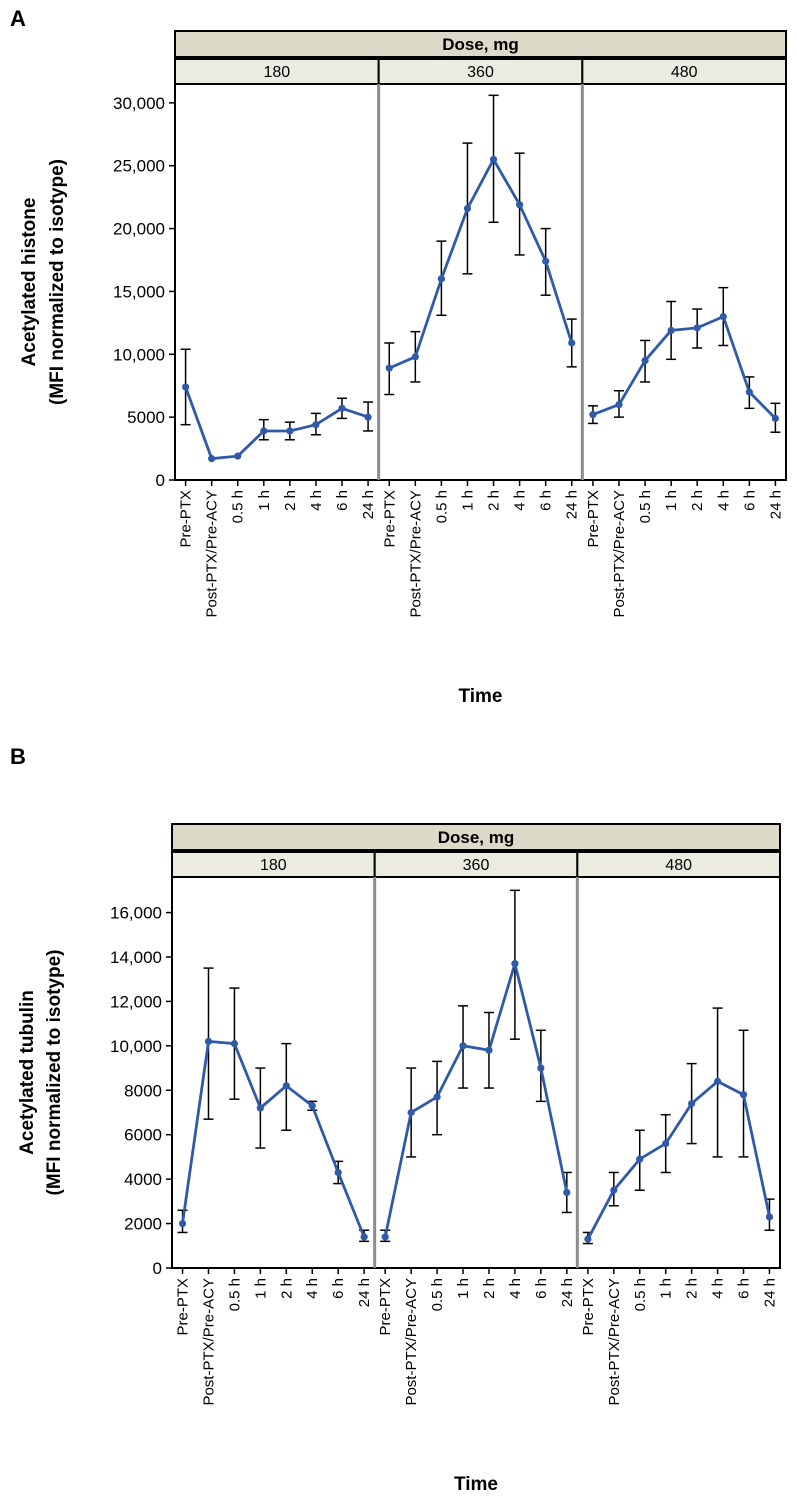 The image size is (797, 1497). What do you see at coordinates (136, 1001) in the screenshot?
I see `y-tick-label: 12,000` at bounding box center [136, 1001].